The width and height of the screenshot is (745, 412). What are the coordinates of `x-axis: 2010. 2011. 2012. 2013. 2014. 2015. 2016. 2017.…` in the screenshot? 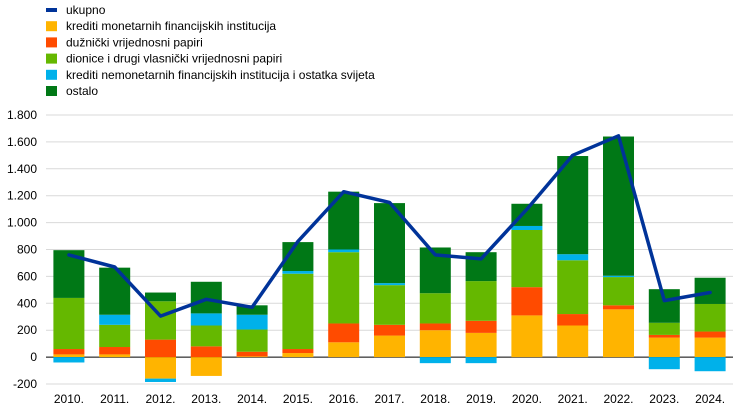 It's located at (389, 399).